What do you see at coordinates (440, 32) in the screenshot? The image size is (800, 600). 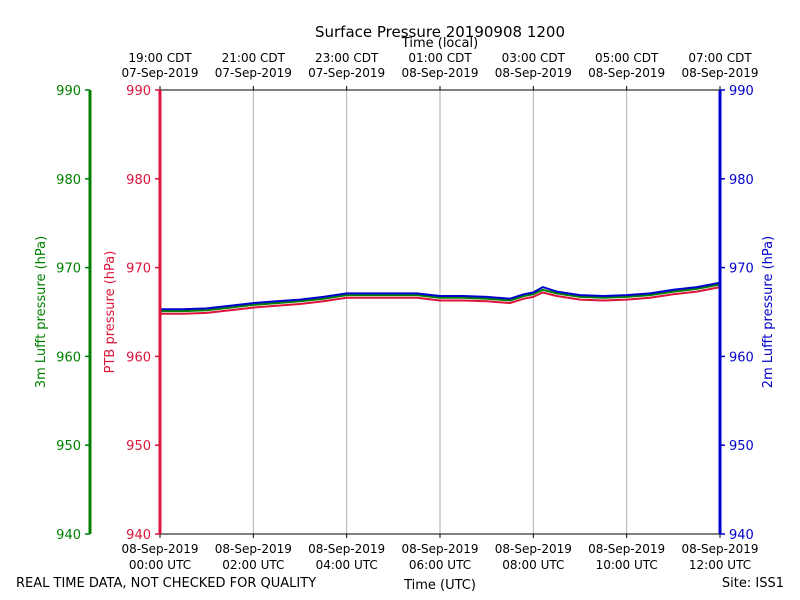 I see `chart-title: Surface Pressure 20190908 1200` at bounding box center [440, 32].